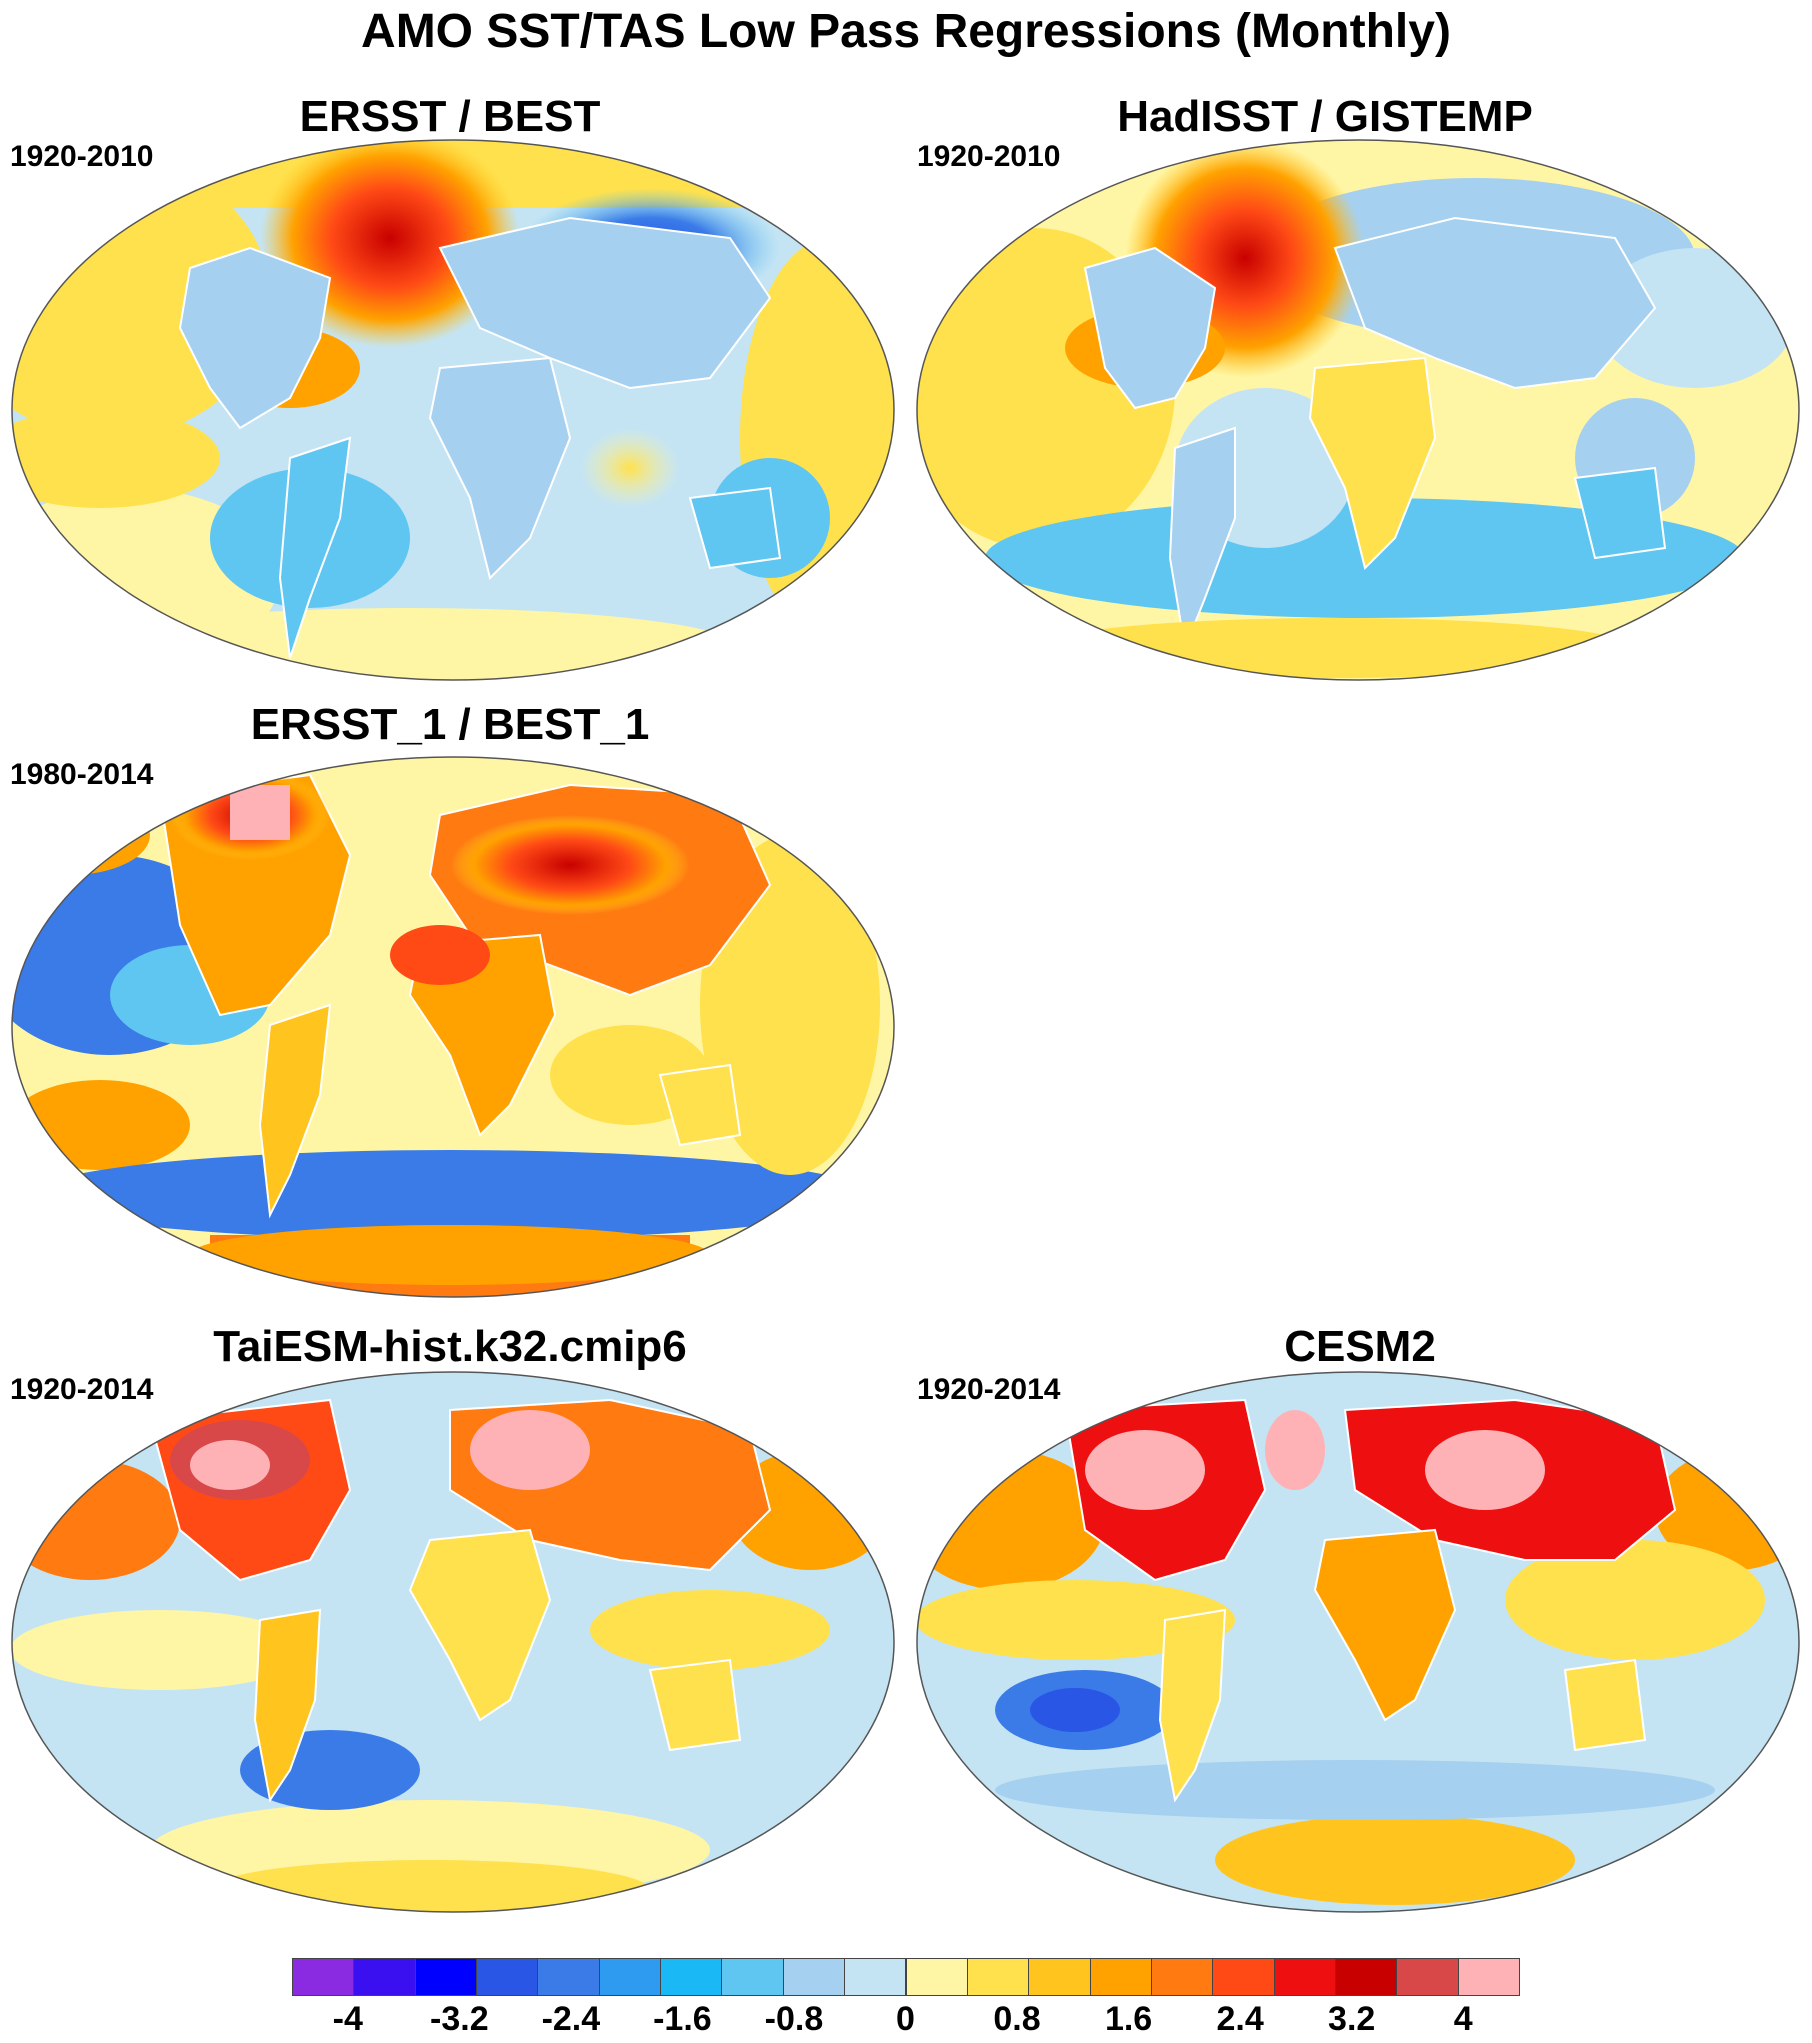 This screenshot has height=2043, width=1812. I want to click on panel-title-cesm2: CESM2, so click(1360, 1346).